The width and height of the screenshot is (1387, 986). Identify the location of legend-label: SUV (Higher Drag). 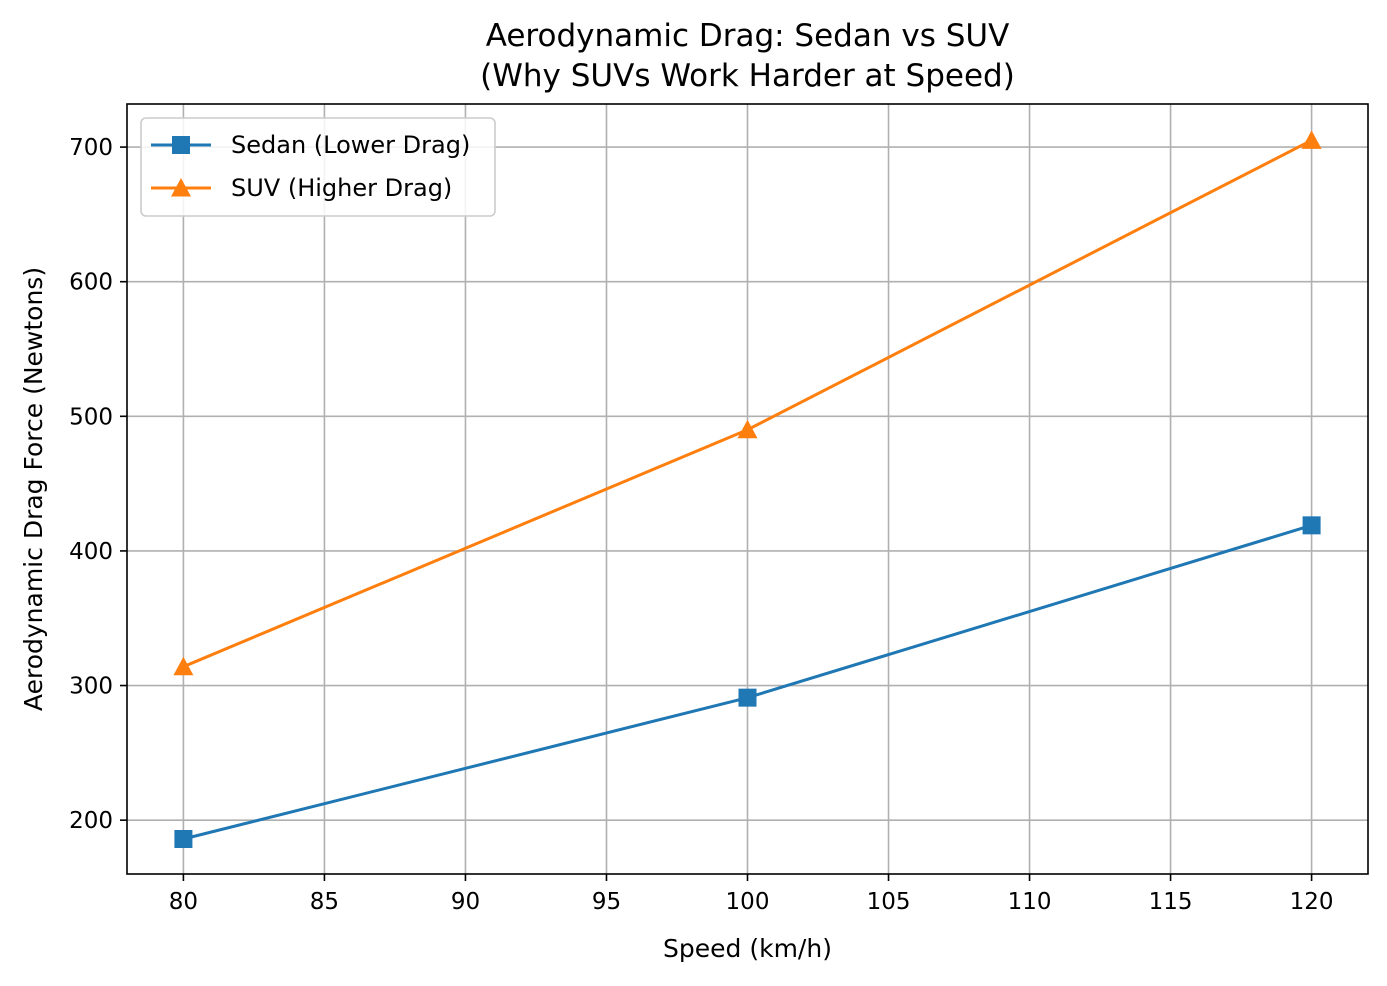
(341, 188).